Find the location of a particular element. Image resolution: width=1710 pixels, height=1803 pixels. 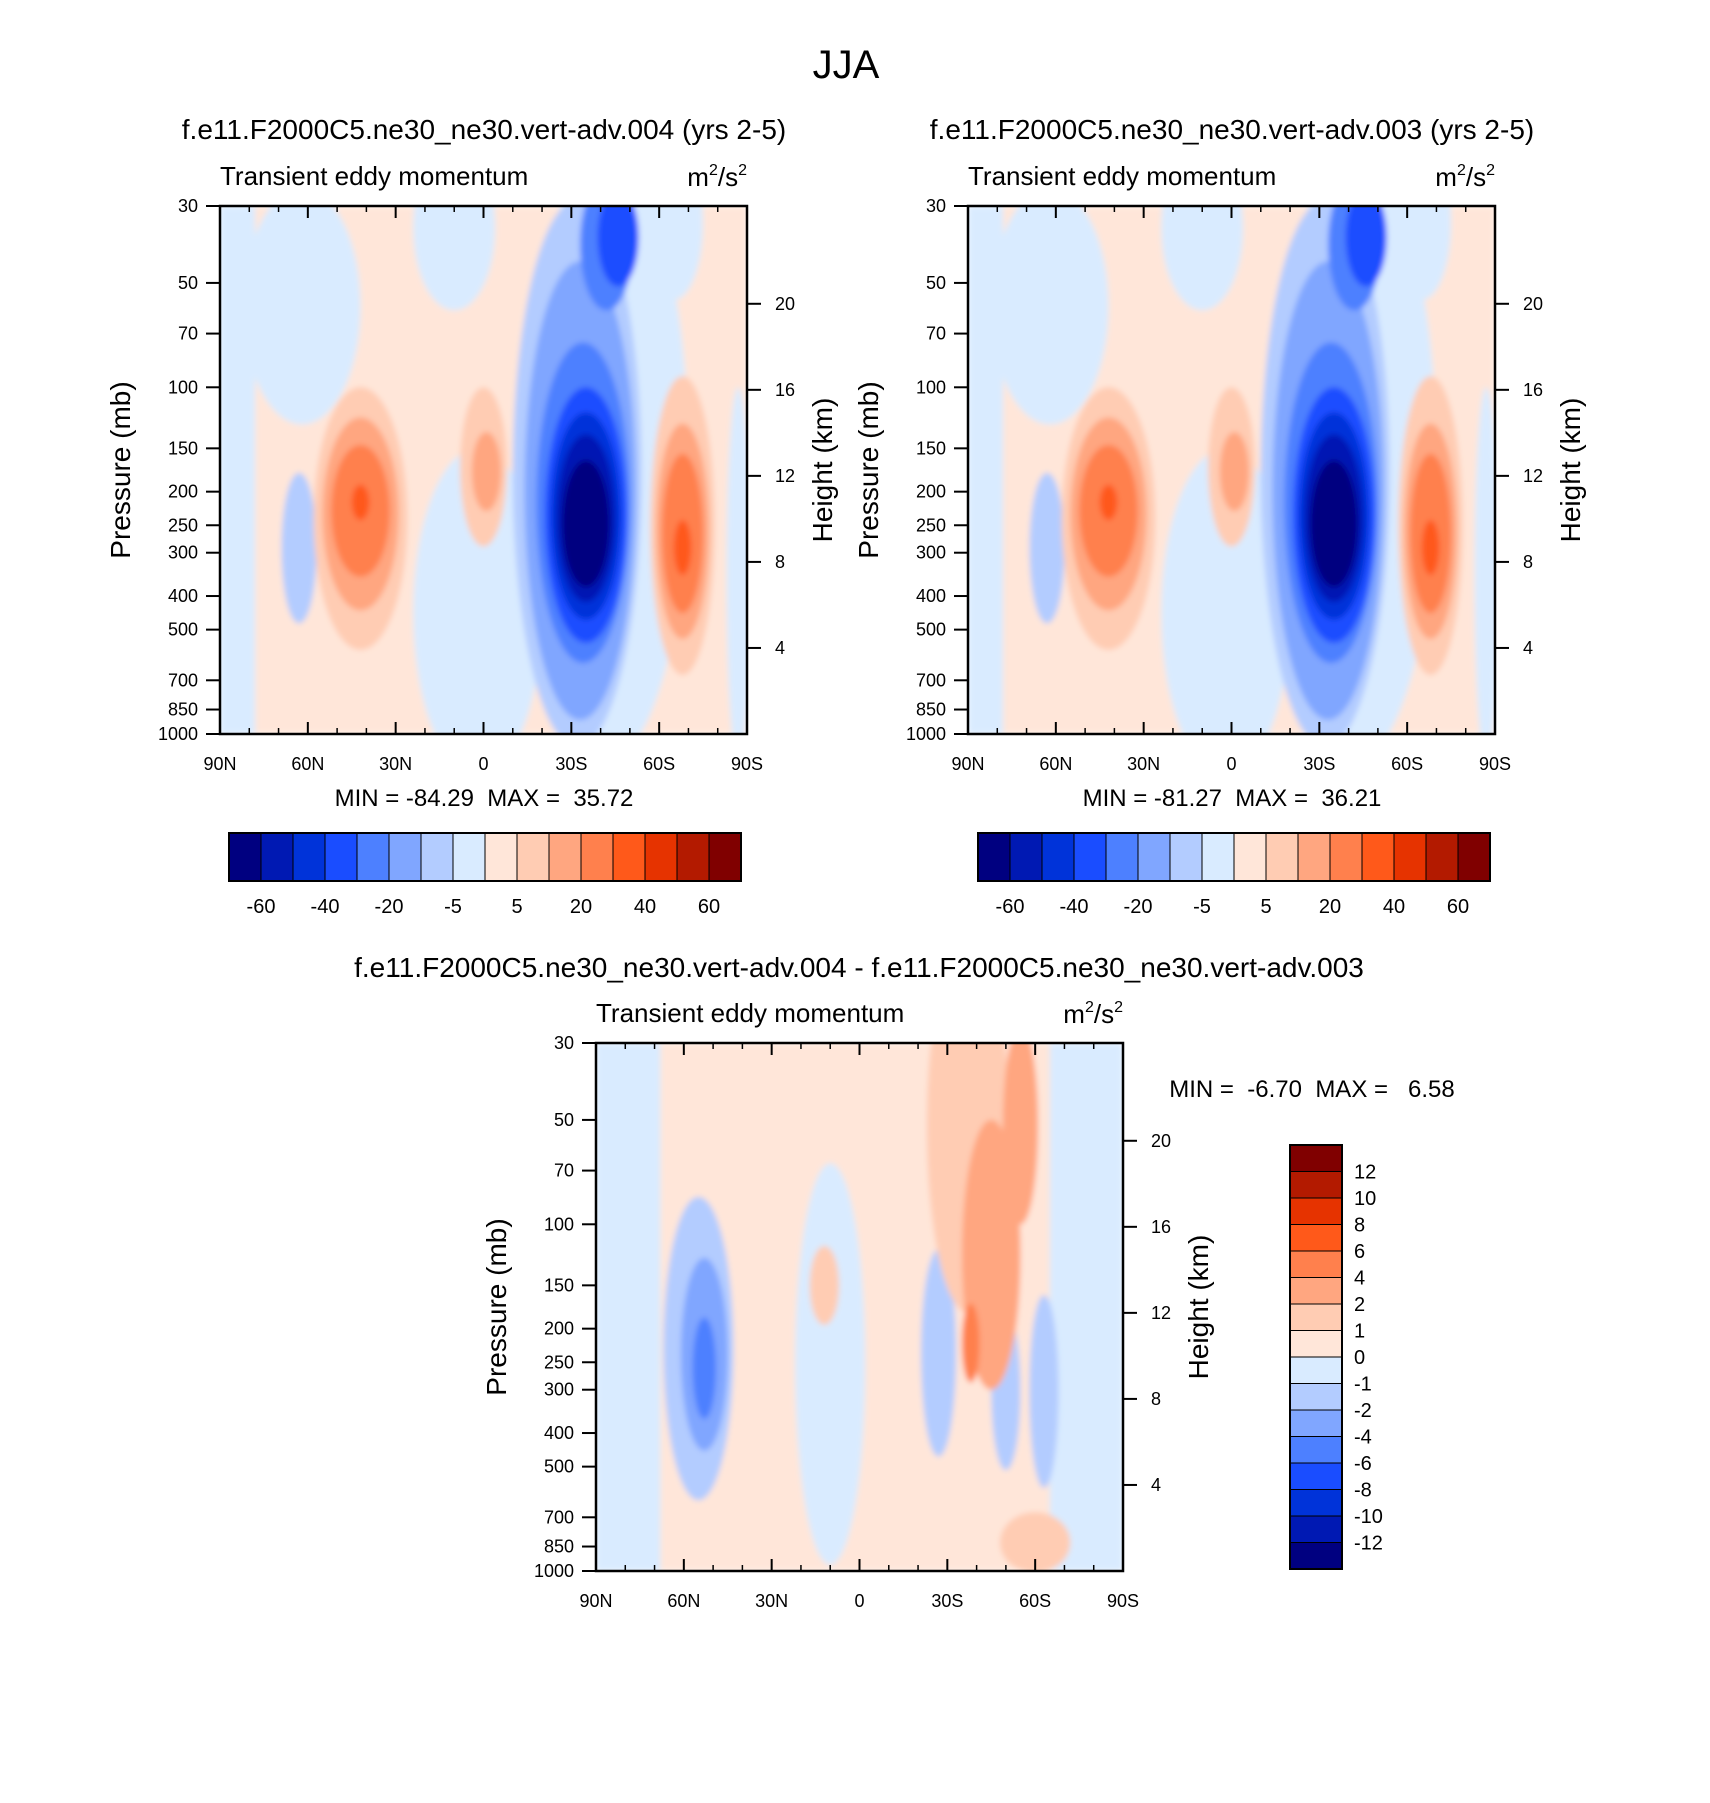

colorbar-label: -20 is located at coordinates (1138, 907).